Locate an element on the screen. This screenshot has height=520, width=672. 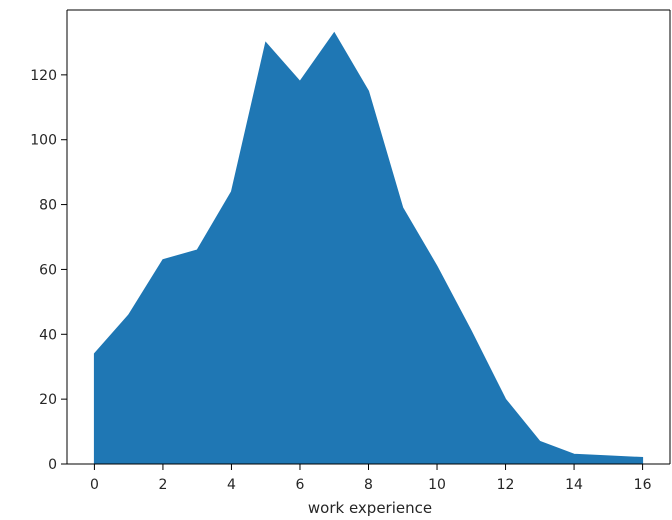
y-tick-label: 100 is located at coordinates (43, 141).